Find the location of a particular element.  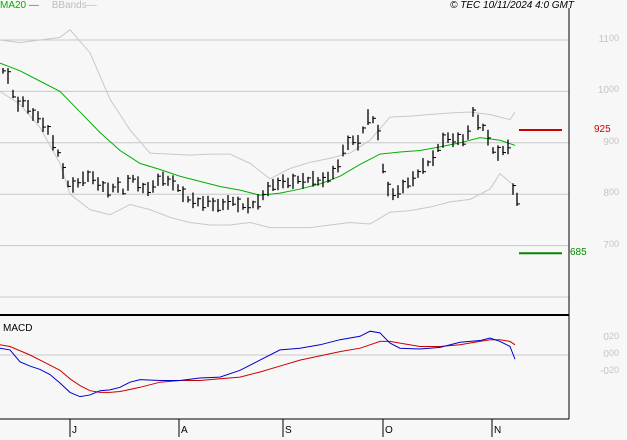

price-axis-label: 800 is located at coordinates (599, 193).